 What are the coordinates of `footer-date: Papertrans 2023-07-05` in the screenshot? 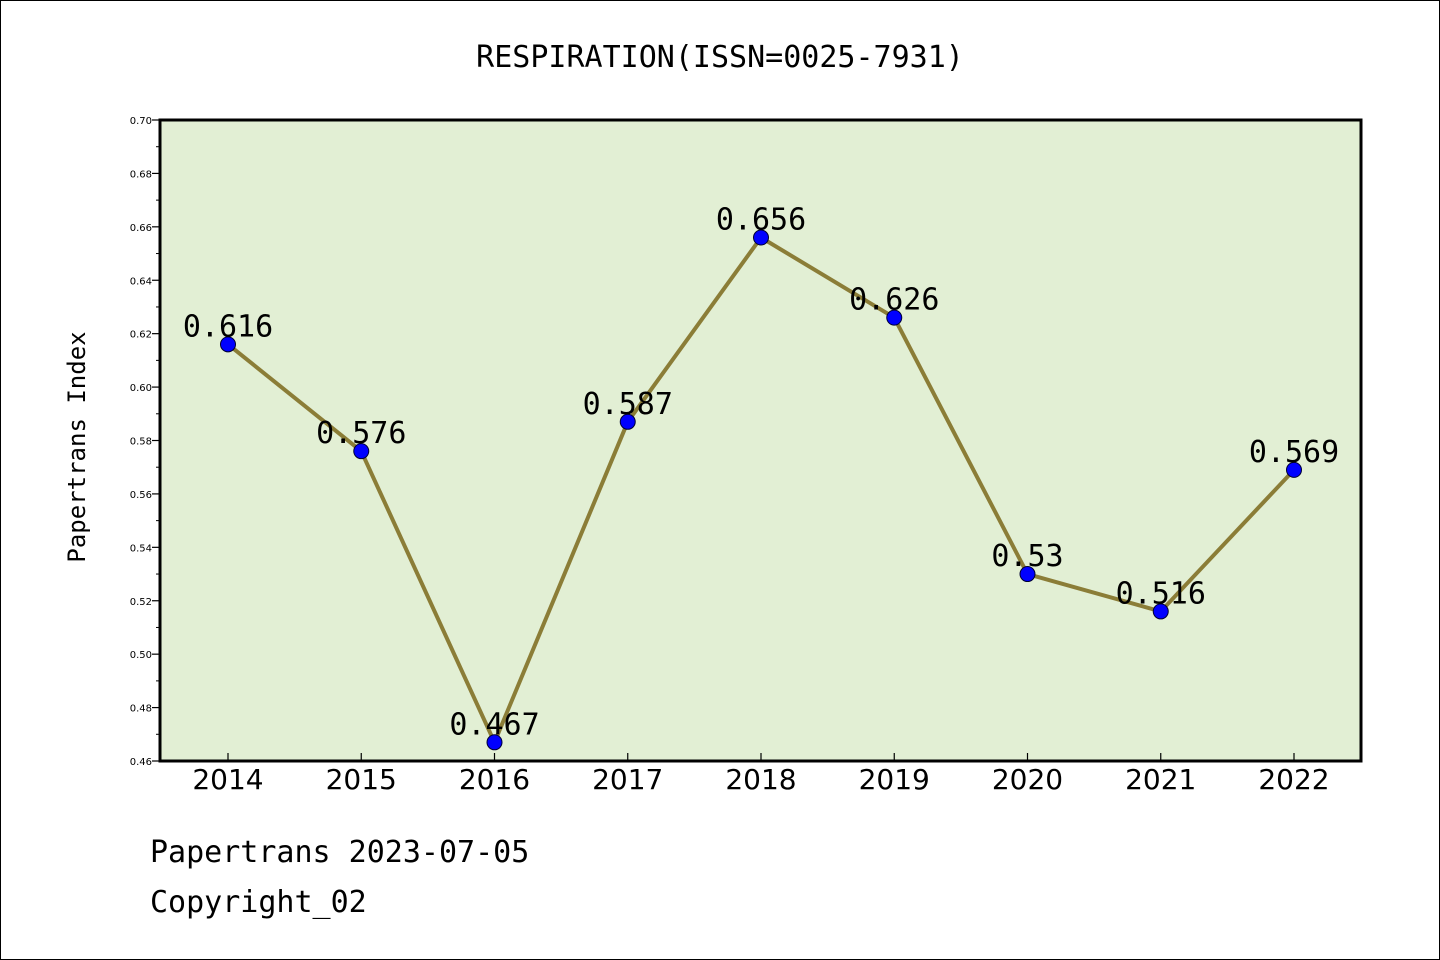 It's located at (340, 852).